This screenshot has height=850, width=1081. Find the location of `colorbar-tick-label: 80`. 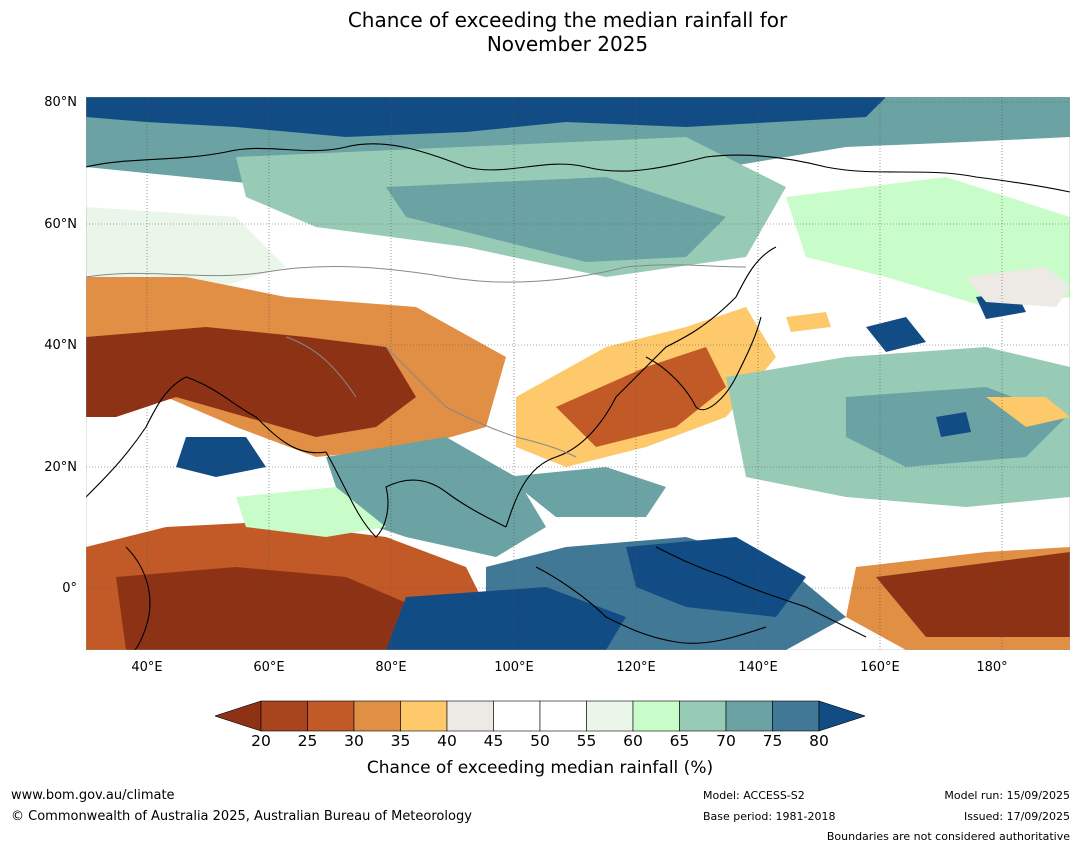

colorbar-tick-label: 80 is located at coordinates (819, 741).